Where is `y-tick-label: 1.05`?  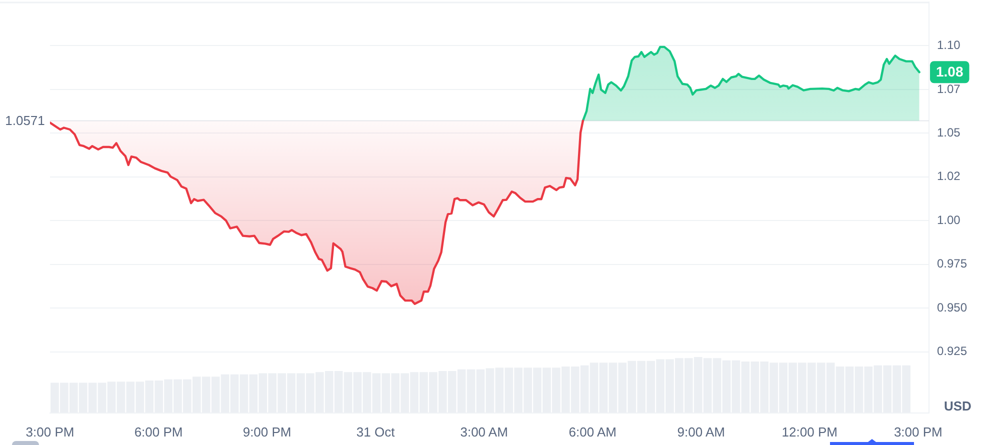 y-tick-label: 1.05 is located at coordinates (949, 132).